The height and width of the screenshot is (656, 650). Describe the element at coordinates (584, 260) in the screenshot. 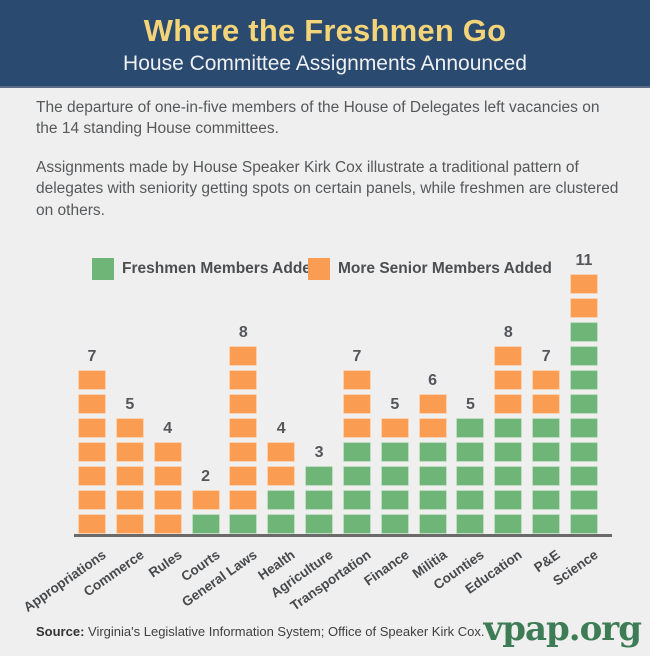

I see `bar-total-label: 11` at that location.